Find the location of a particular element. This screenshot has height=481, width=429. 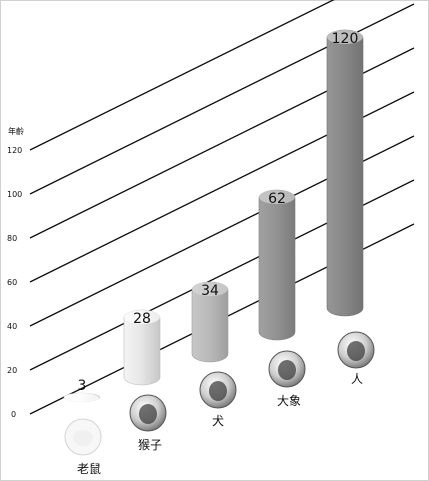

value-label-3: 62 is located at coordinates (277, 199).